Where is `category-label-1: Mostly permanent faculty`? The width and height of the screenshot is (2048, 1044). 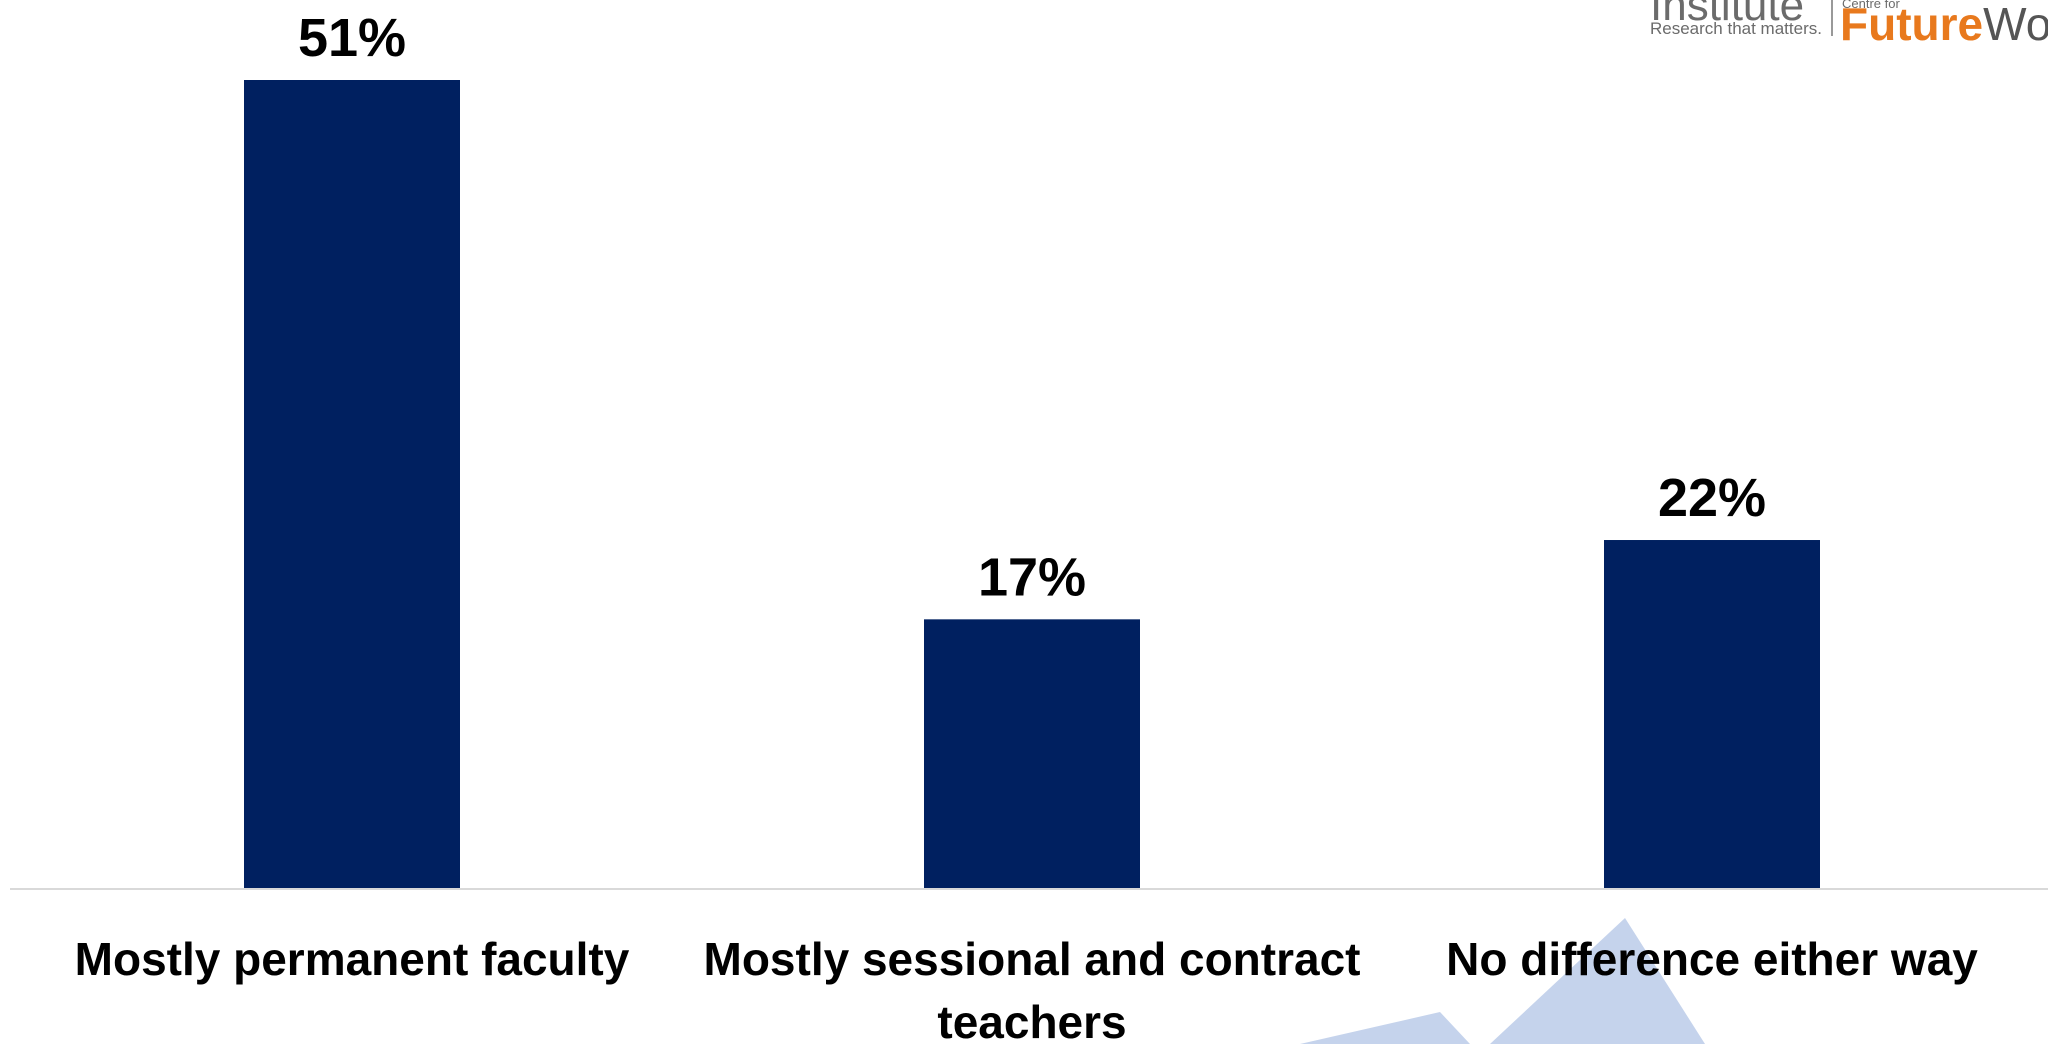
category-label-1: Mostly permanent faculty is located at coordinates (352, 959).